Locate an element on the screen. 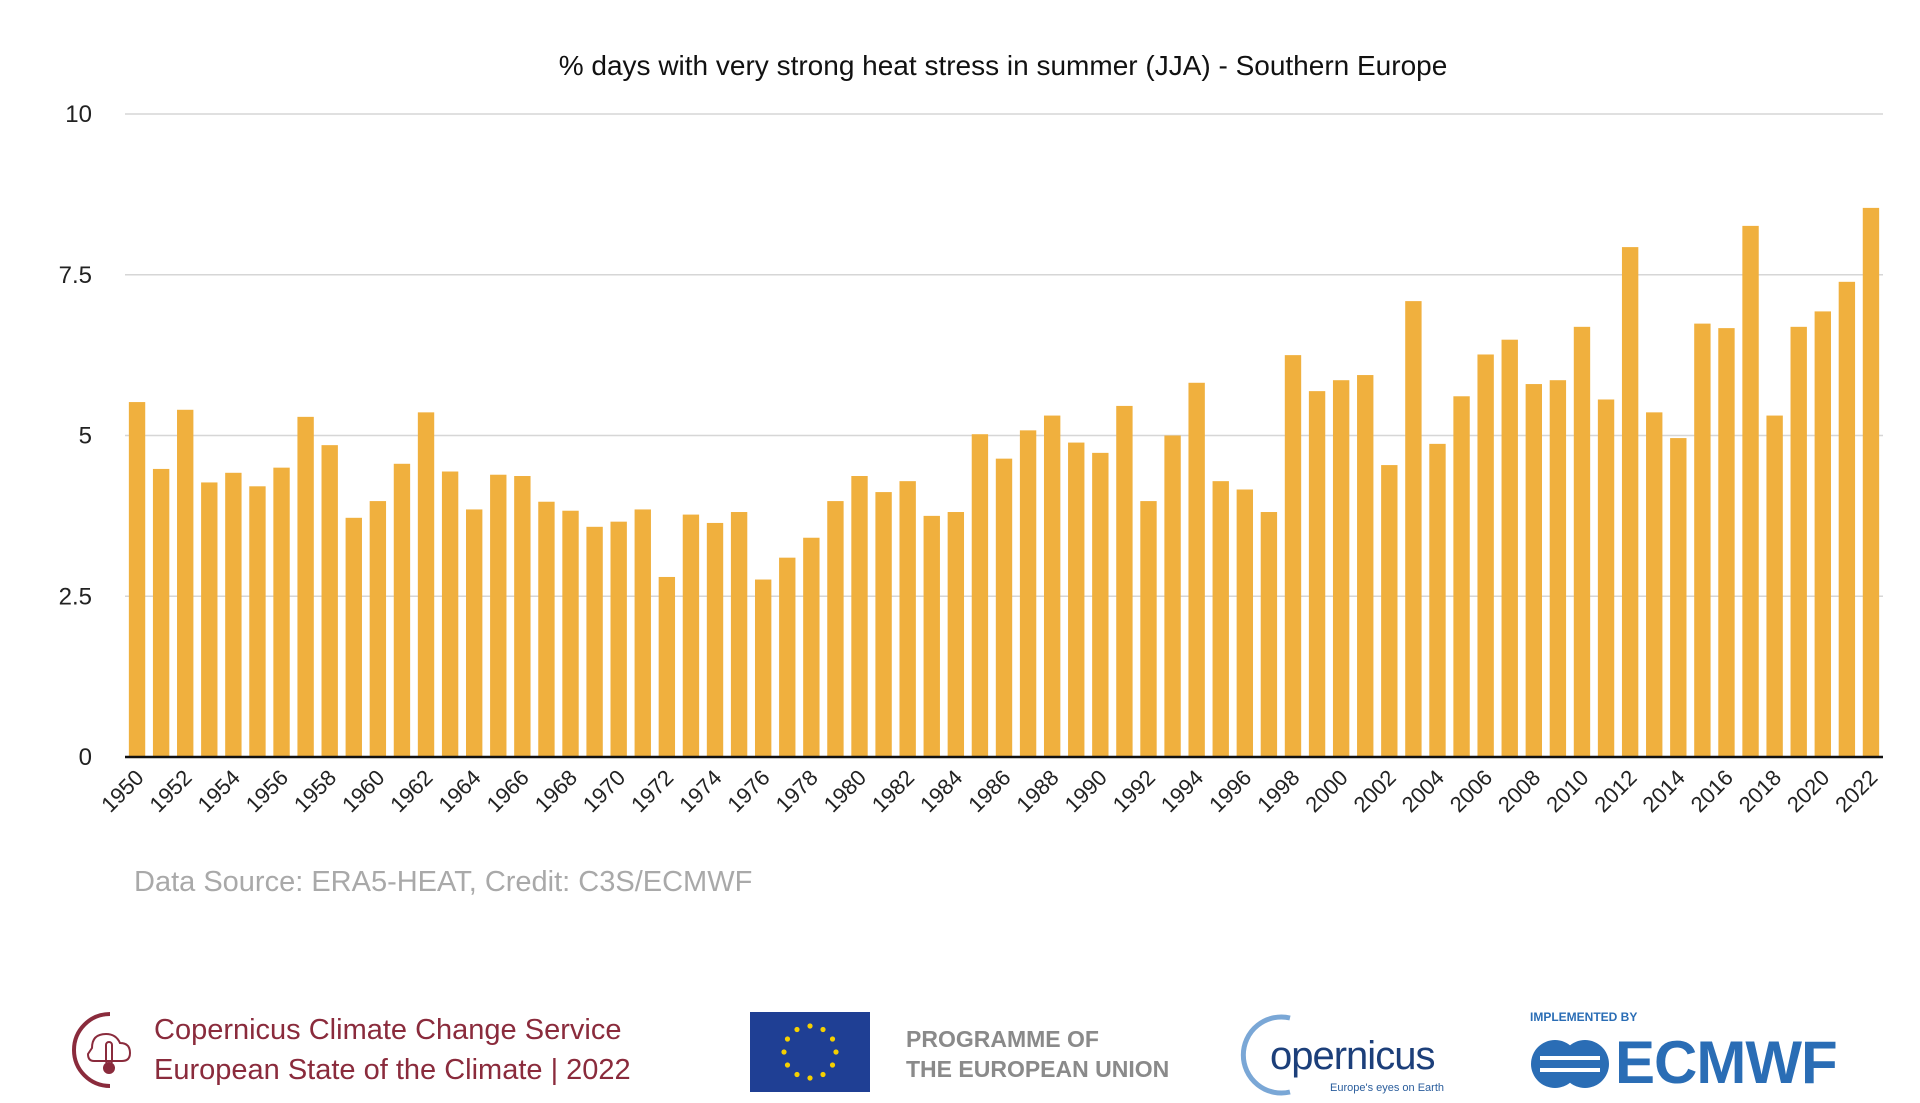 This screenshot has width=1920, height=1103. bar-1986 is located at coordinates (1004, 607).